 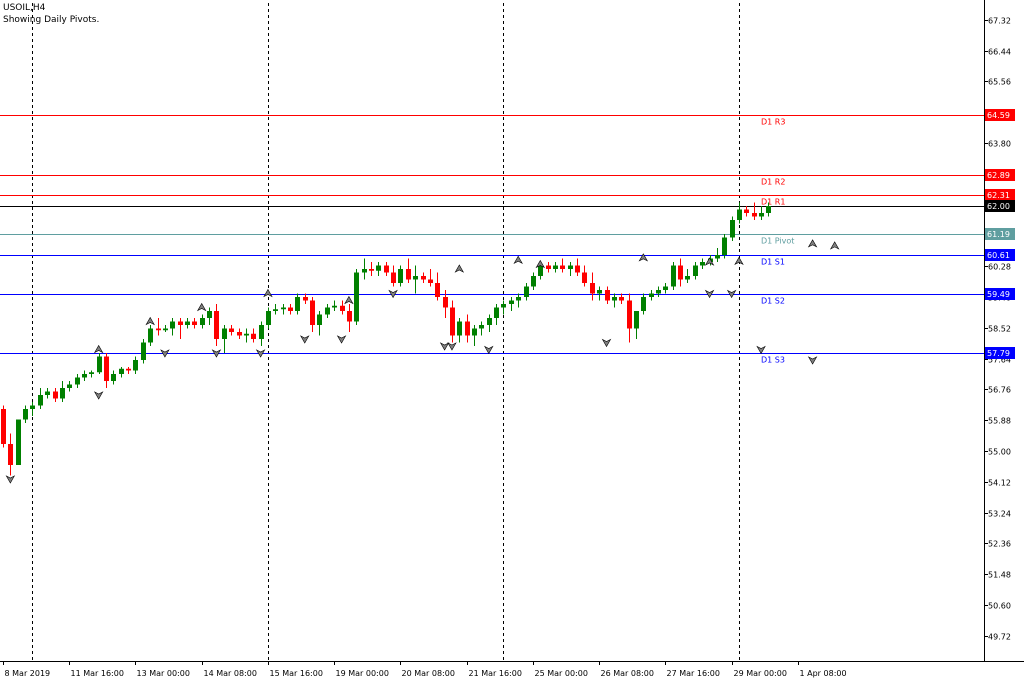 What do you see at coordinates (999, 52) in the screenshot?
I see `y-tick-label: 66.44` at bounding box center [999, 52].